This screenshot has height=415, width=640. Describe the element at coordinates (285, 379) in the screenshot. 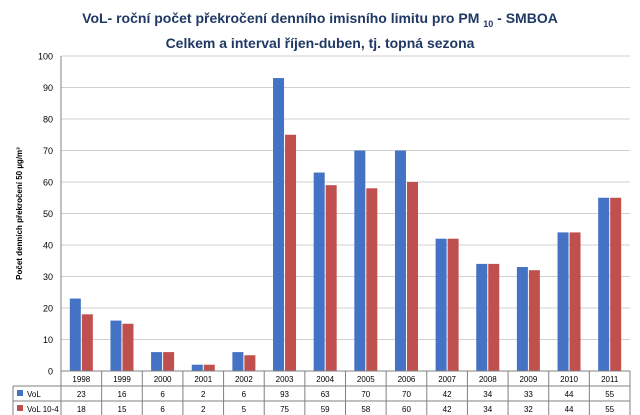

I see `x-tick-label: 2003` at that location.